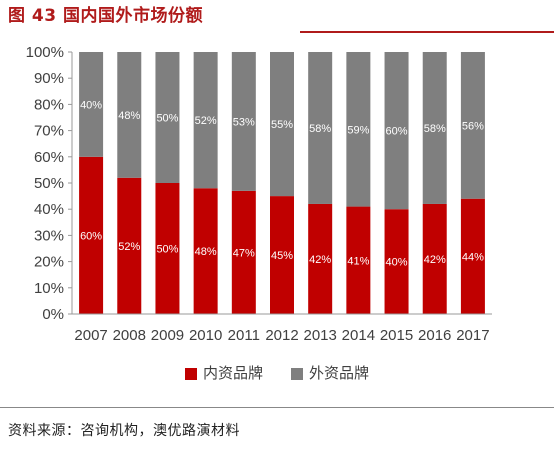  I want to click on legend-item-foreign: 外资品牌, so click(330, 373).